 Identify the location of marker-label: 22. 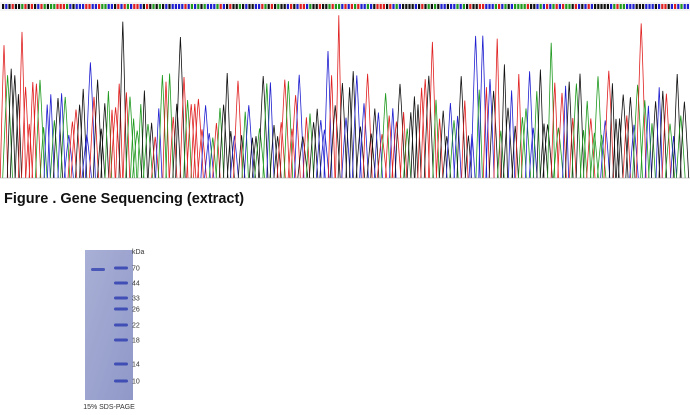
(136, 326).